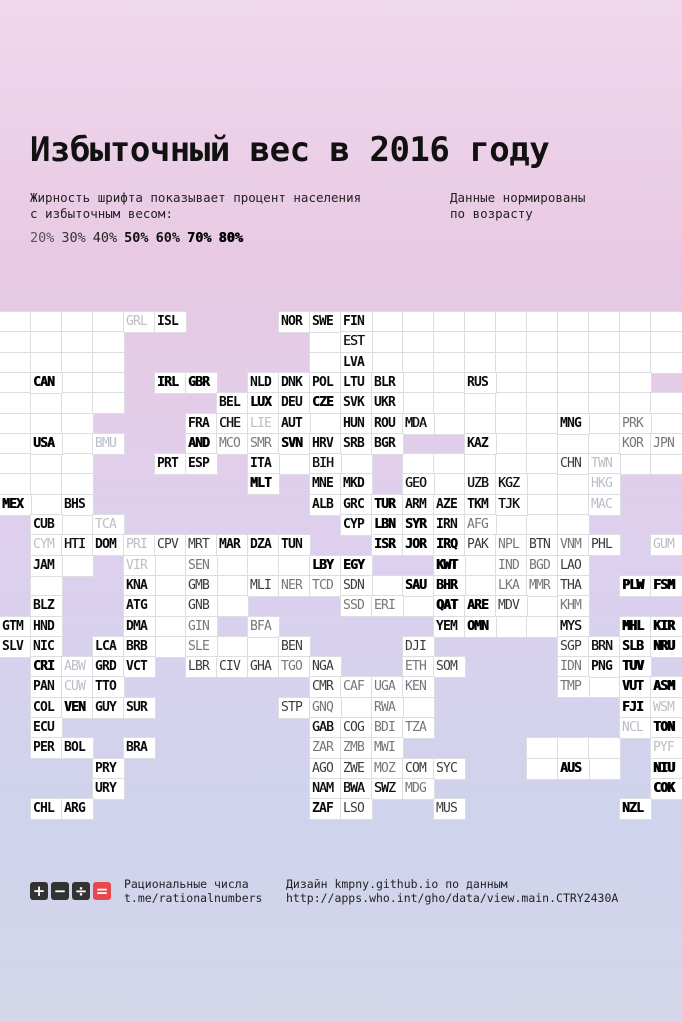 This screenshot has height=1022, width=682. I want to click on country-tile-tcd: TCD, so click(325, 585).